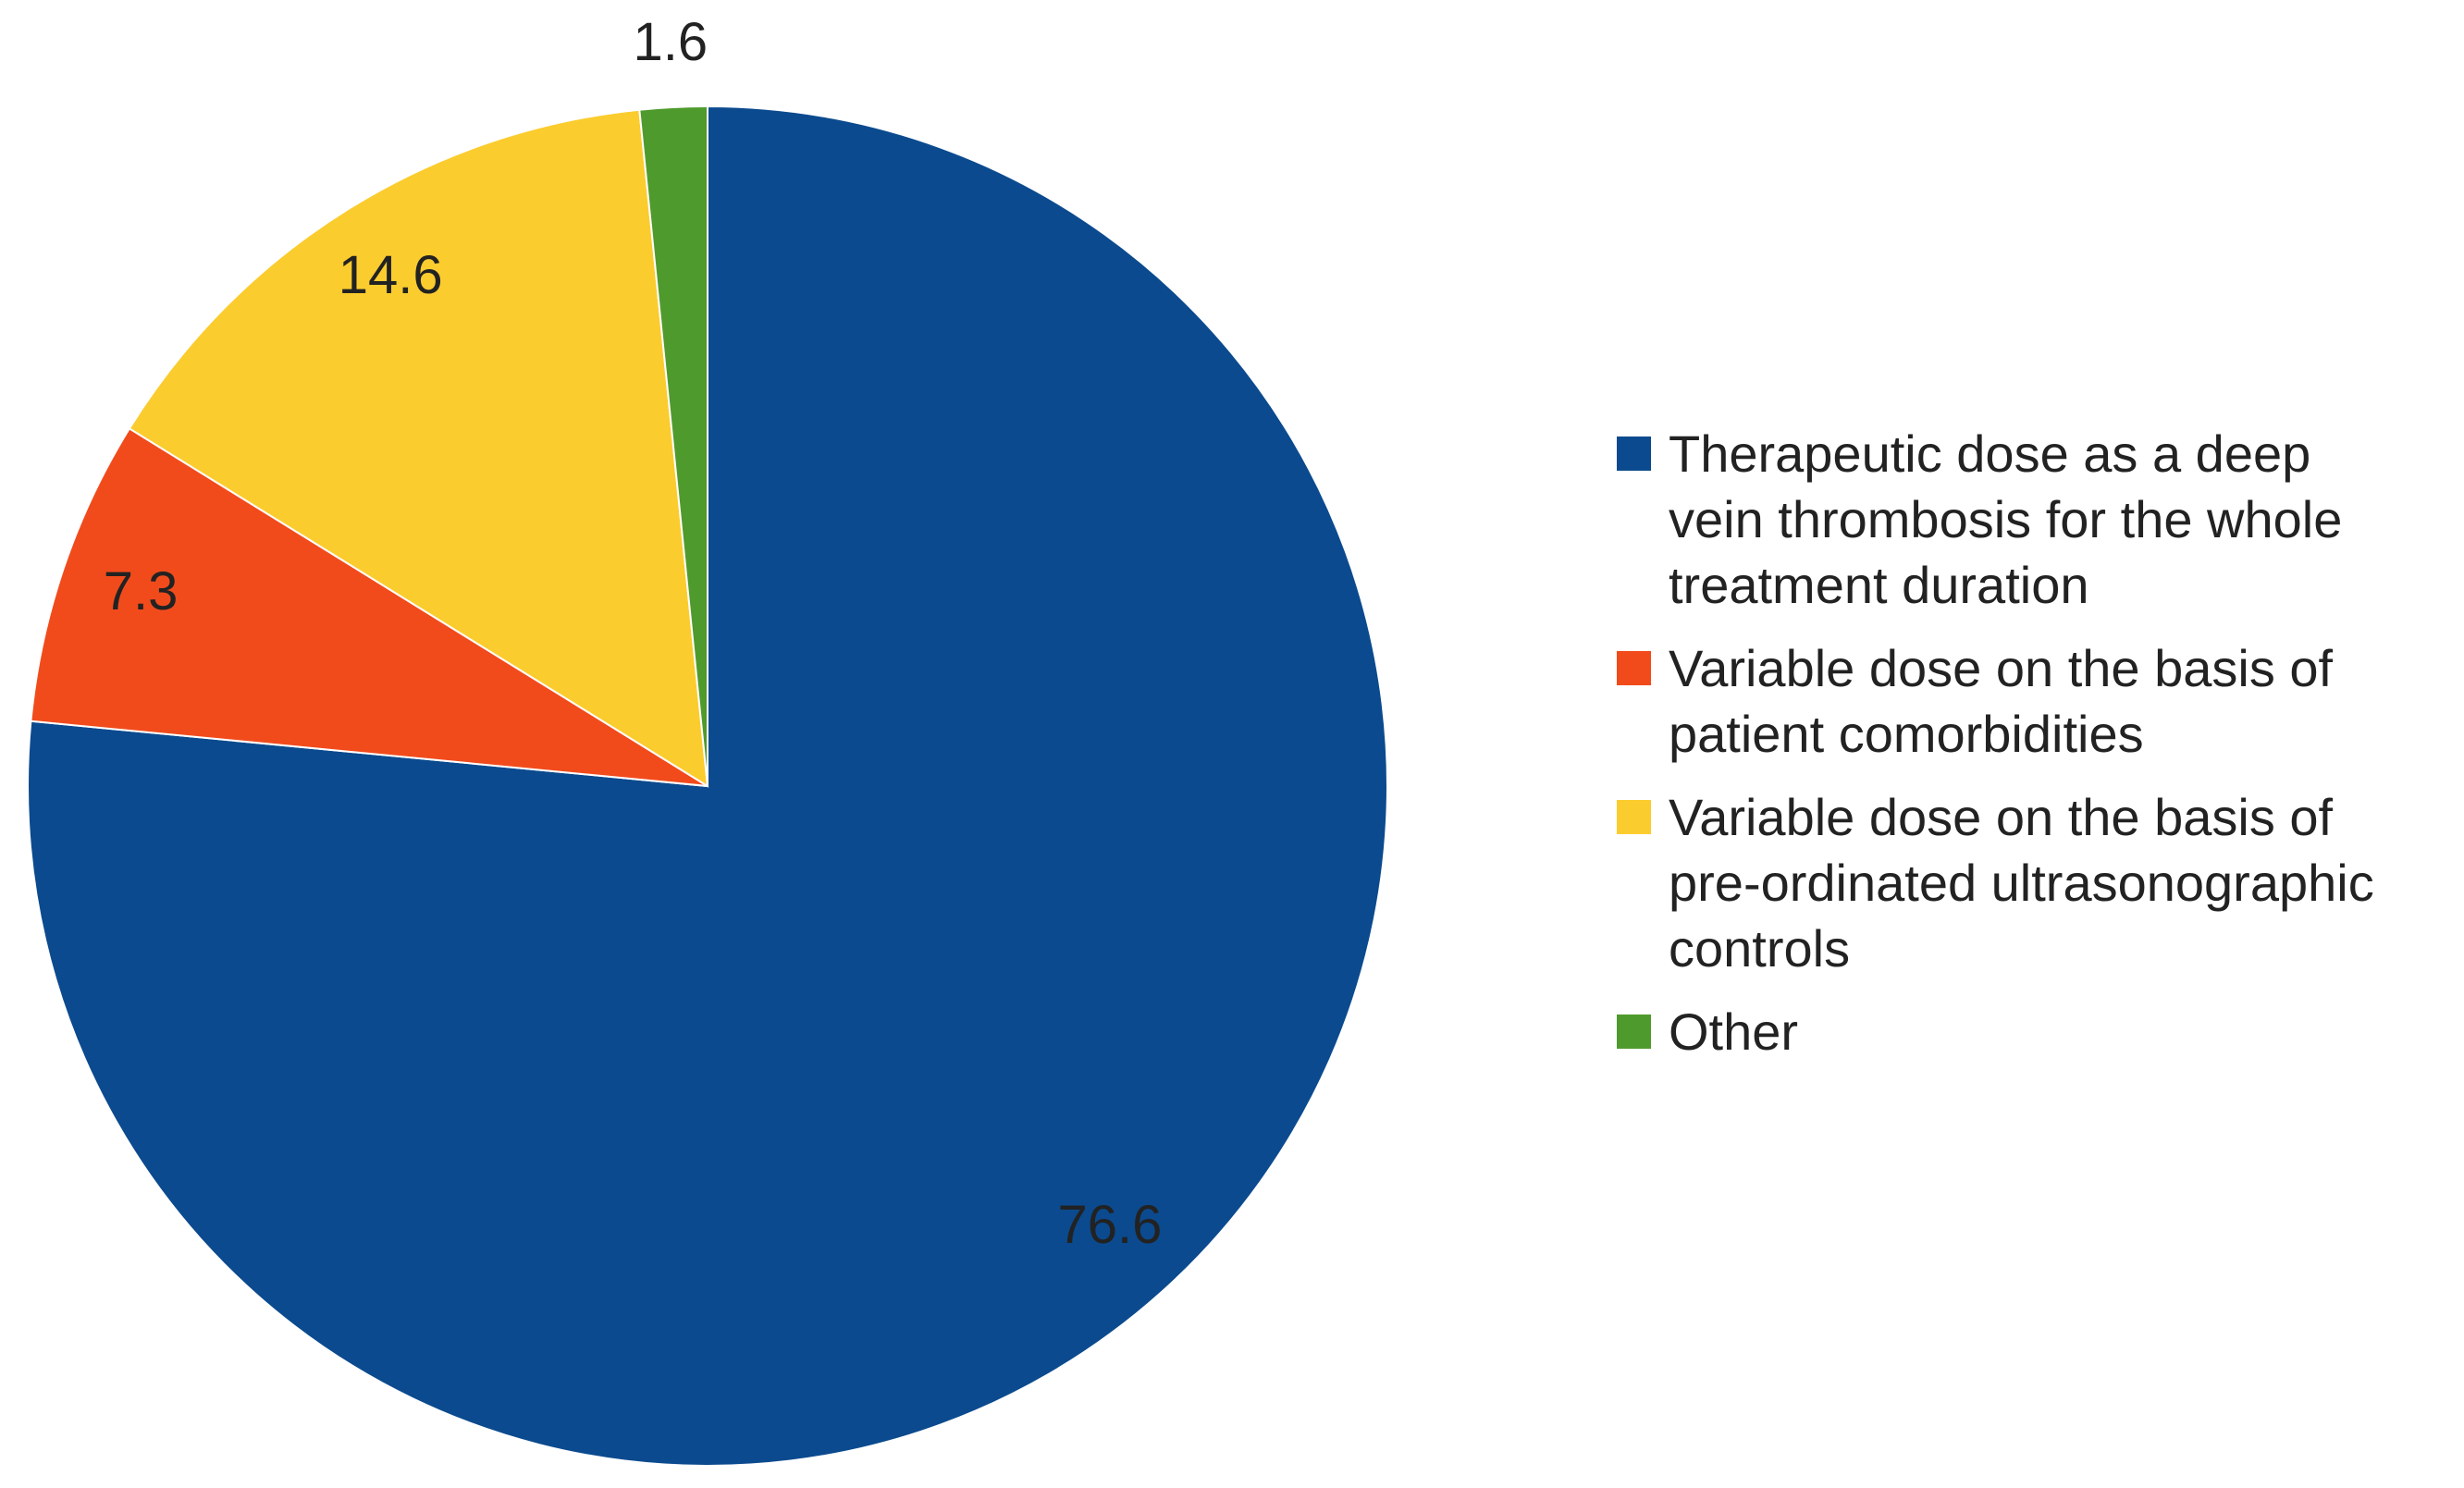  What do you see at coordinates (1110, 1225) in the screenshot?
I see `data-label: 76.6` at bounding box center [1110, 1225].